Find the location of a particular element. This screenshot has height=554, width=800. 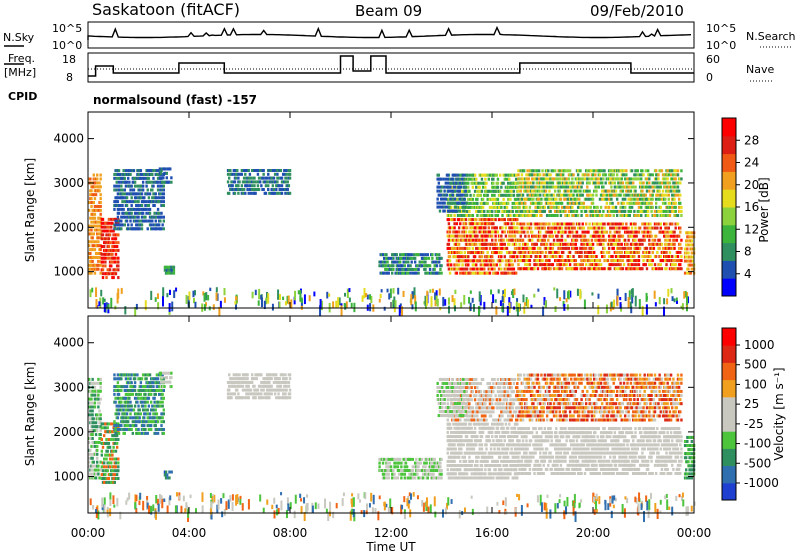

colorbar-swatch is located at coordinates (729, 145).